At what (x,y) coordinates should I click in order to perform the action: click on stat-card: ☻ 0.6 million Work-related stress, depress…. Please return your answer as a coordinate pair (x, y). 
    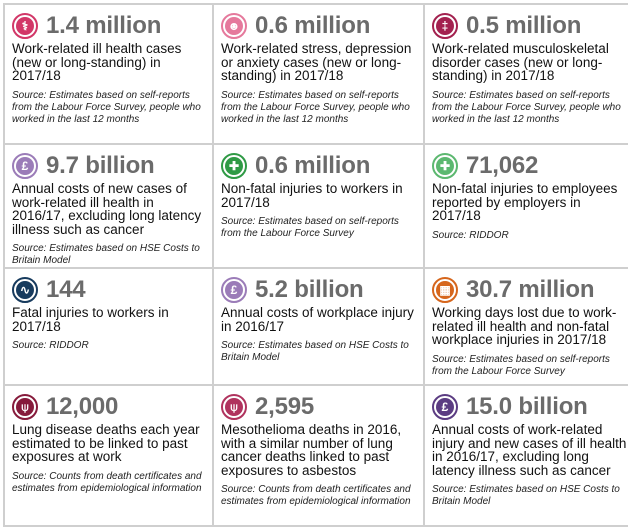
    Looking at the image, I should click on (318, 74).